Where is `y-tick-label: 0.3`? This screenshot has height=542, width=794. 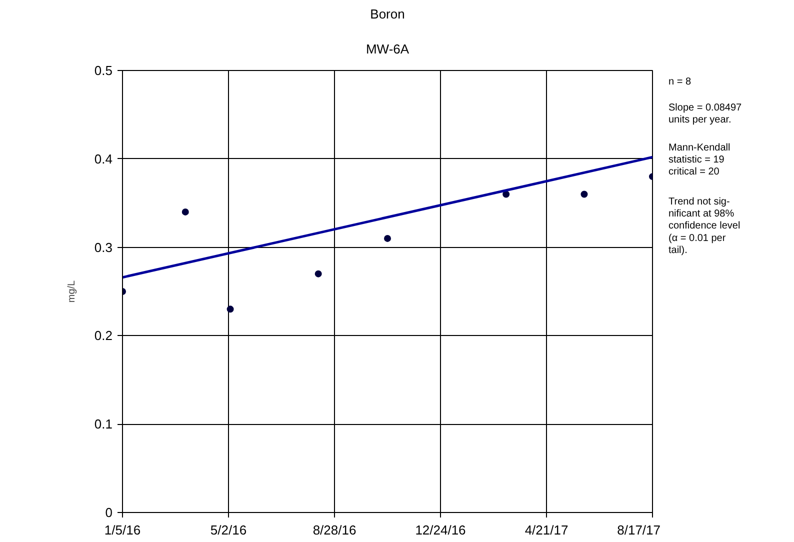
y-tick-label: 0.3 is located at coordinates (103, 247).